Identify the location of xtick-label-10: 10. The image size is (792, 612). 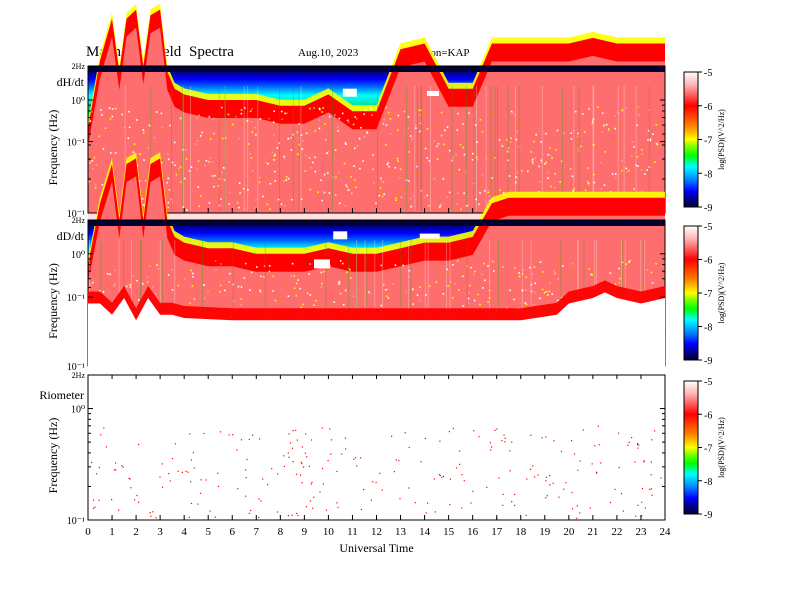
(329, 532).